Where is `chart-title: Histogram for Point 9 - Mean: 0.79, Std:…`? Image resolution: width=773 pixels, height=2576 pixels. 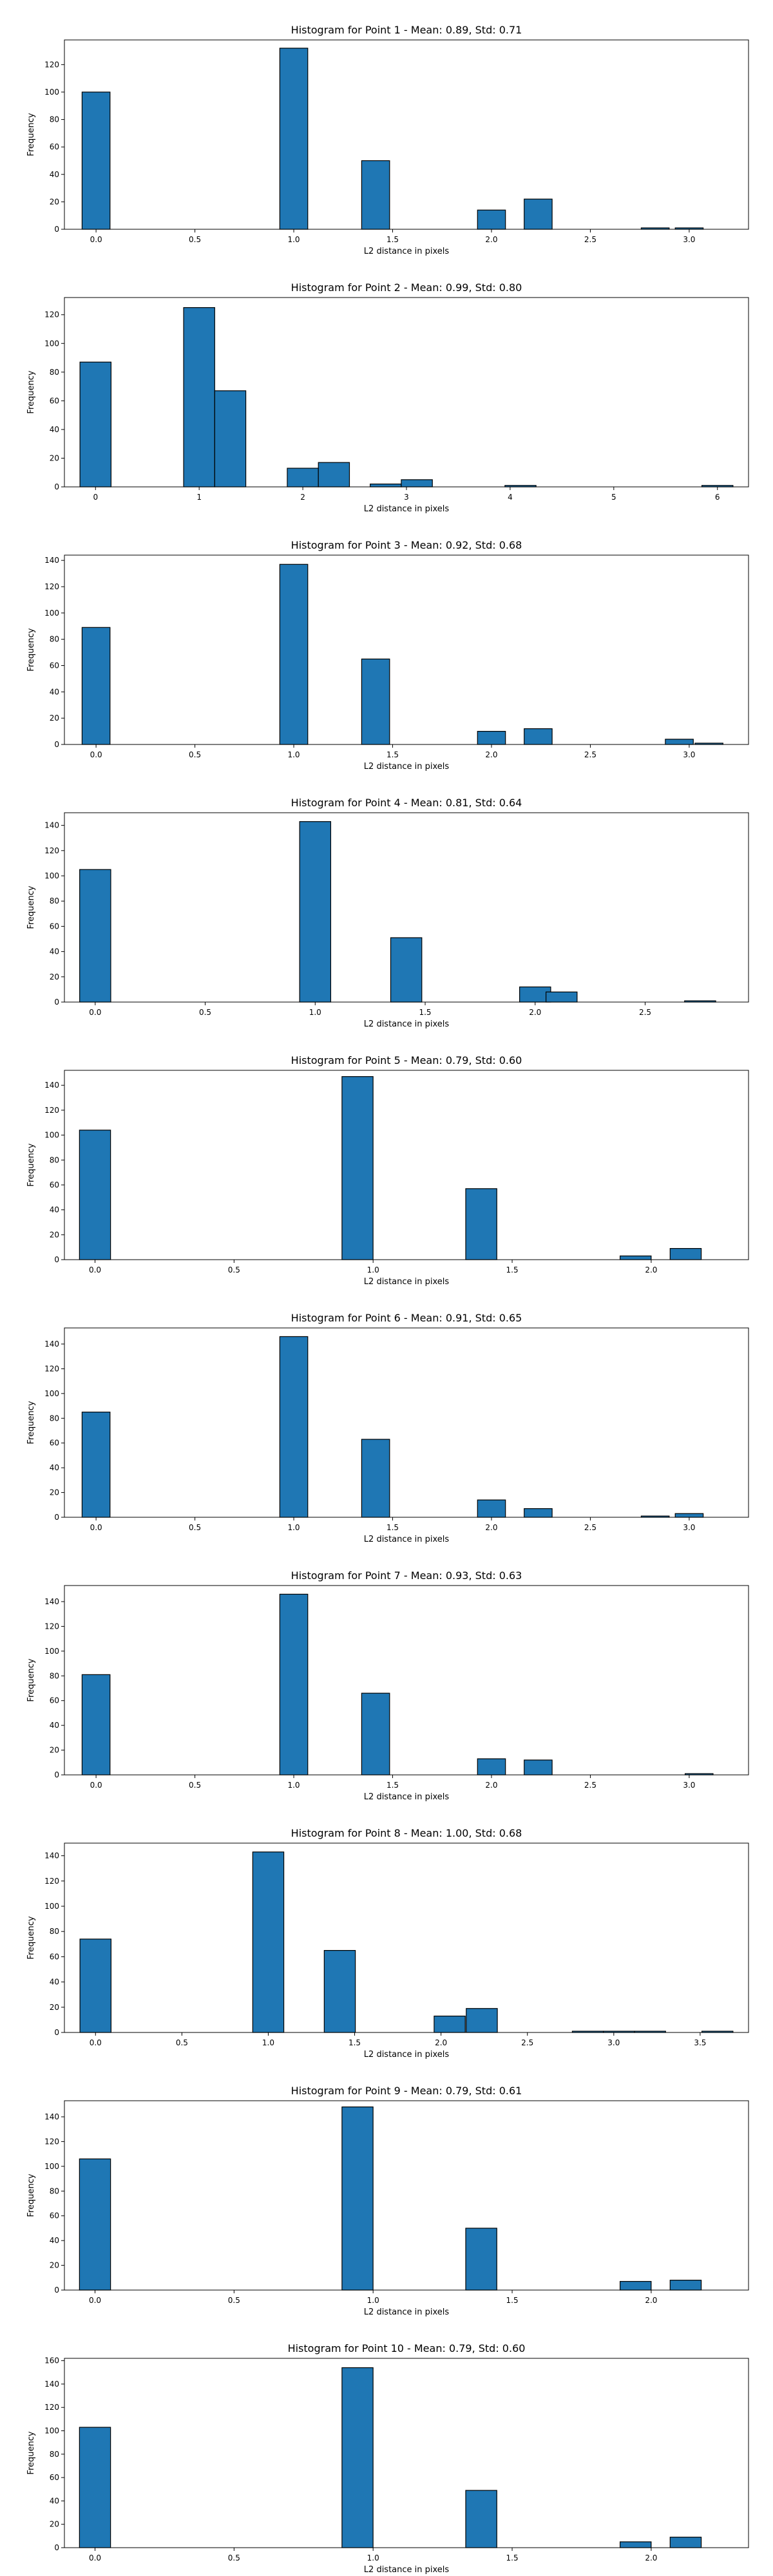
chart-title: Histogram for Point 9 - Mean: 0.79, Std:… is located at coordinates (406, 2091).